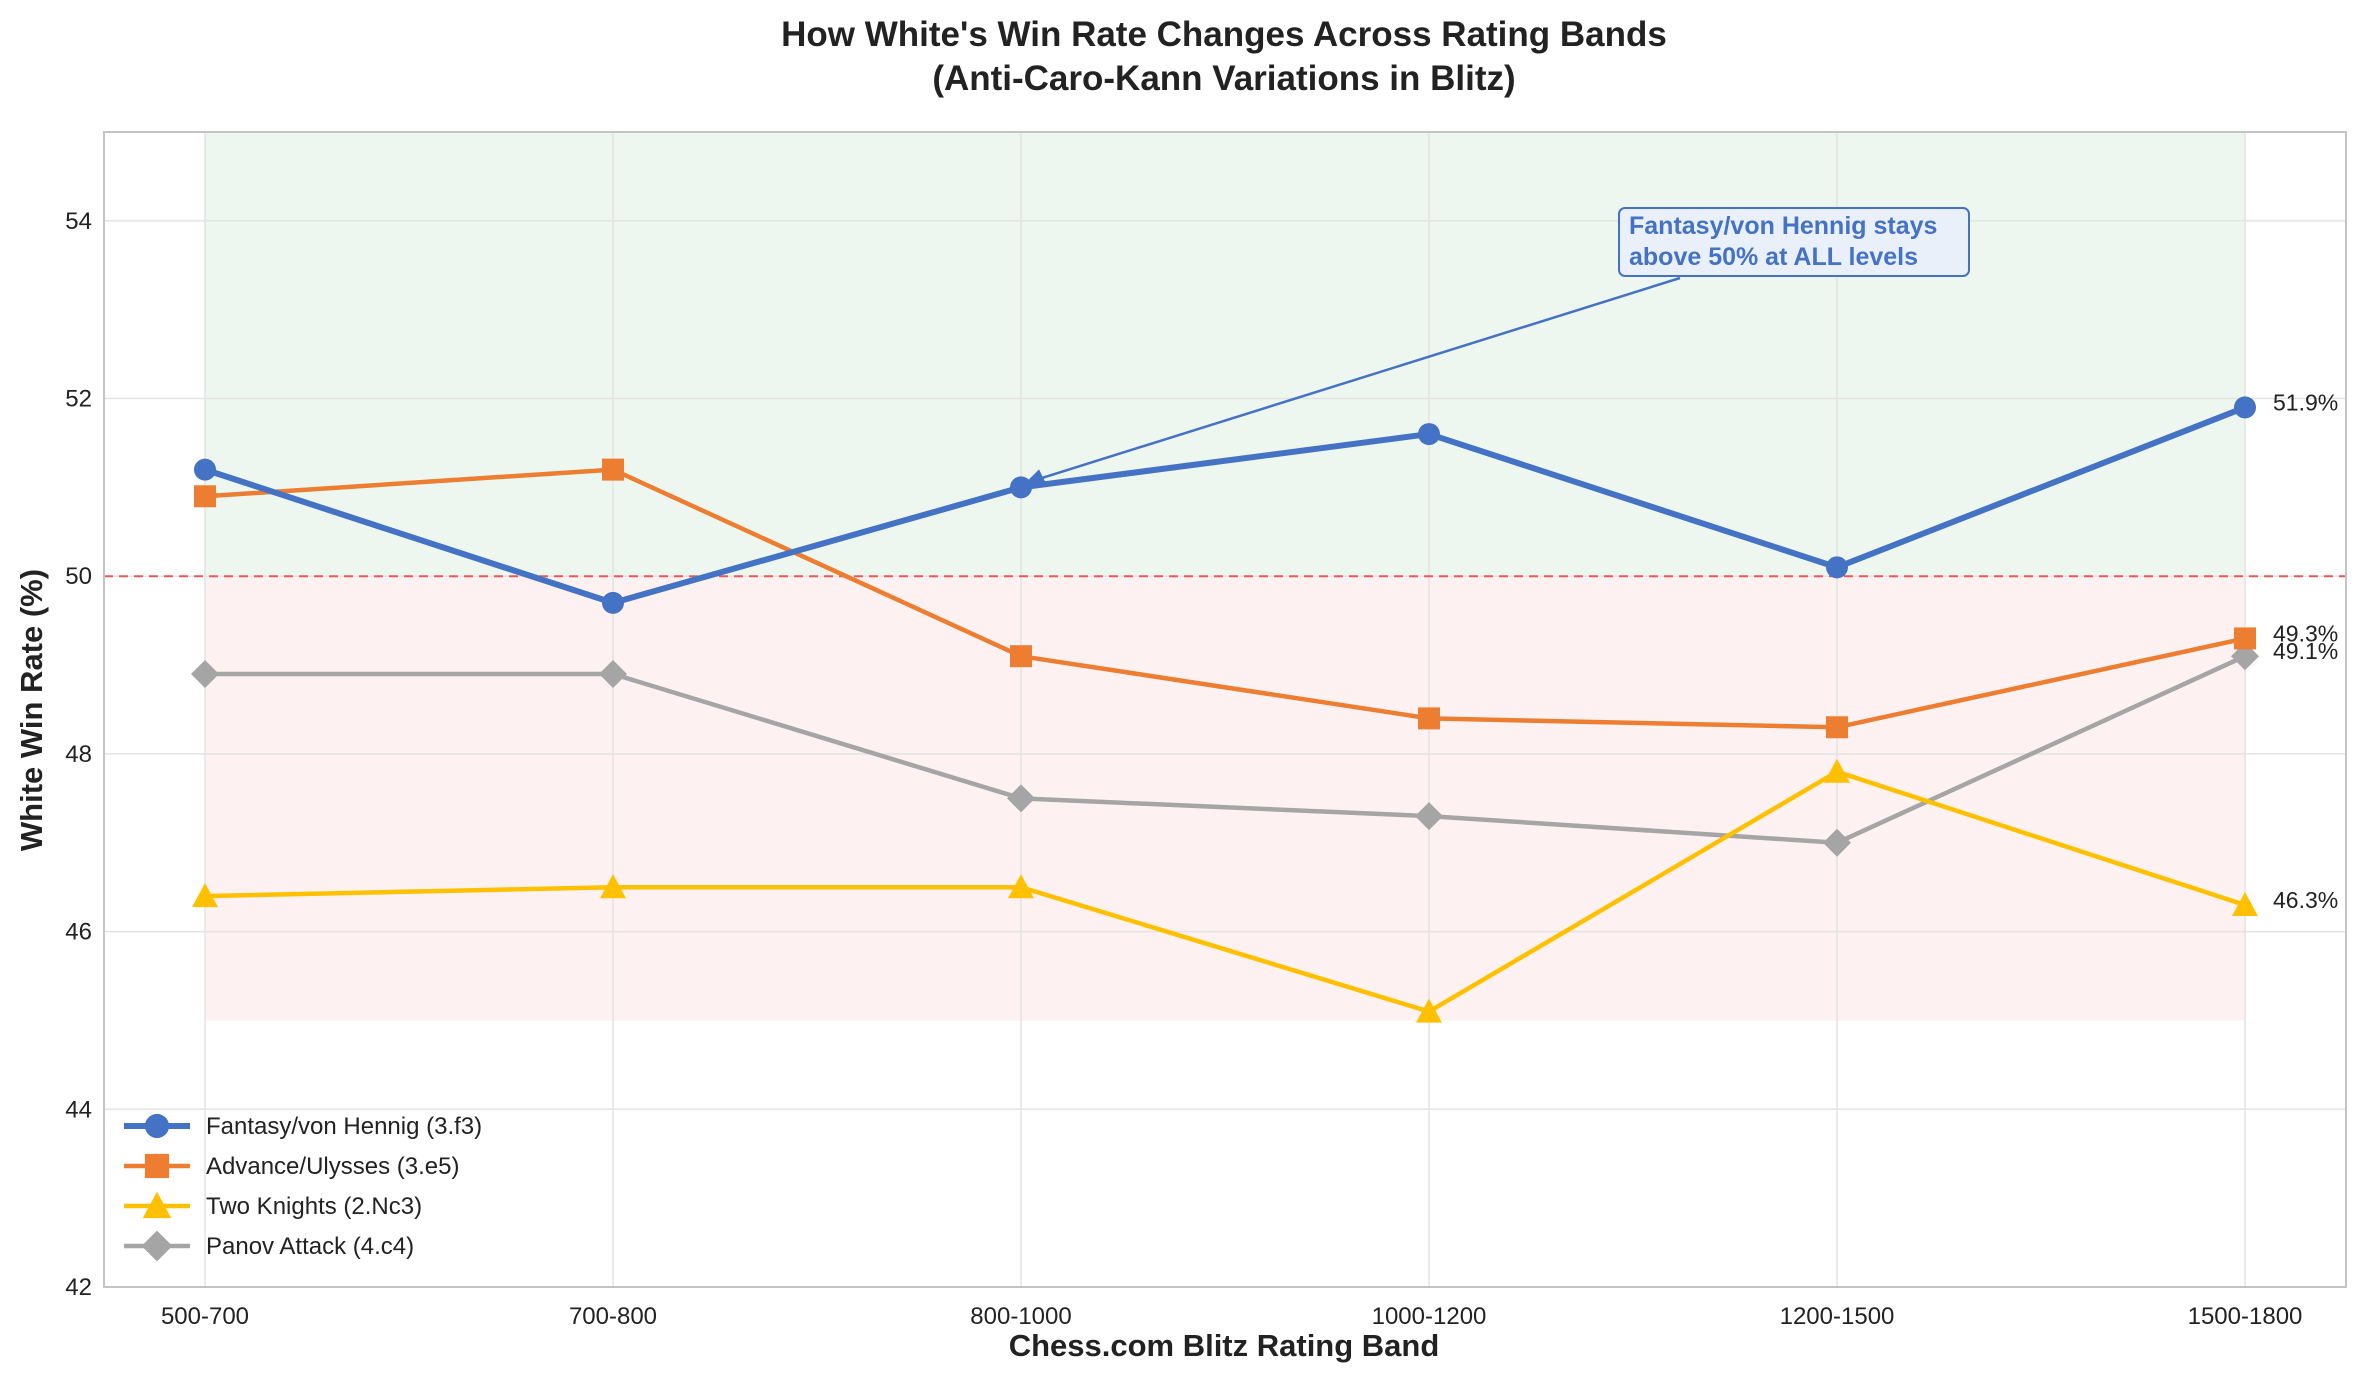  I want to click on legend-label: Panov Attack (4.c4), so click(310, 1246).